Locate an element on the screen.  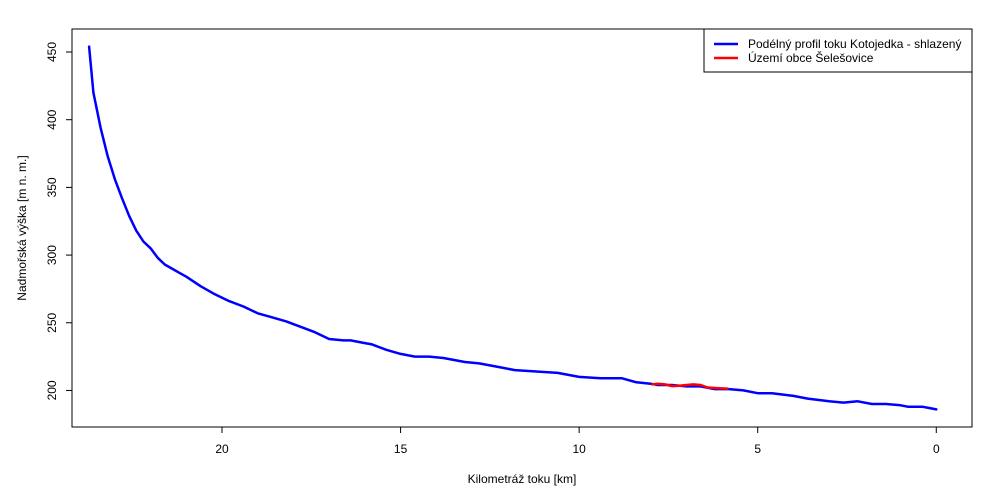
series-line-municipality is located at coordinates (690, 386).